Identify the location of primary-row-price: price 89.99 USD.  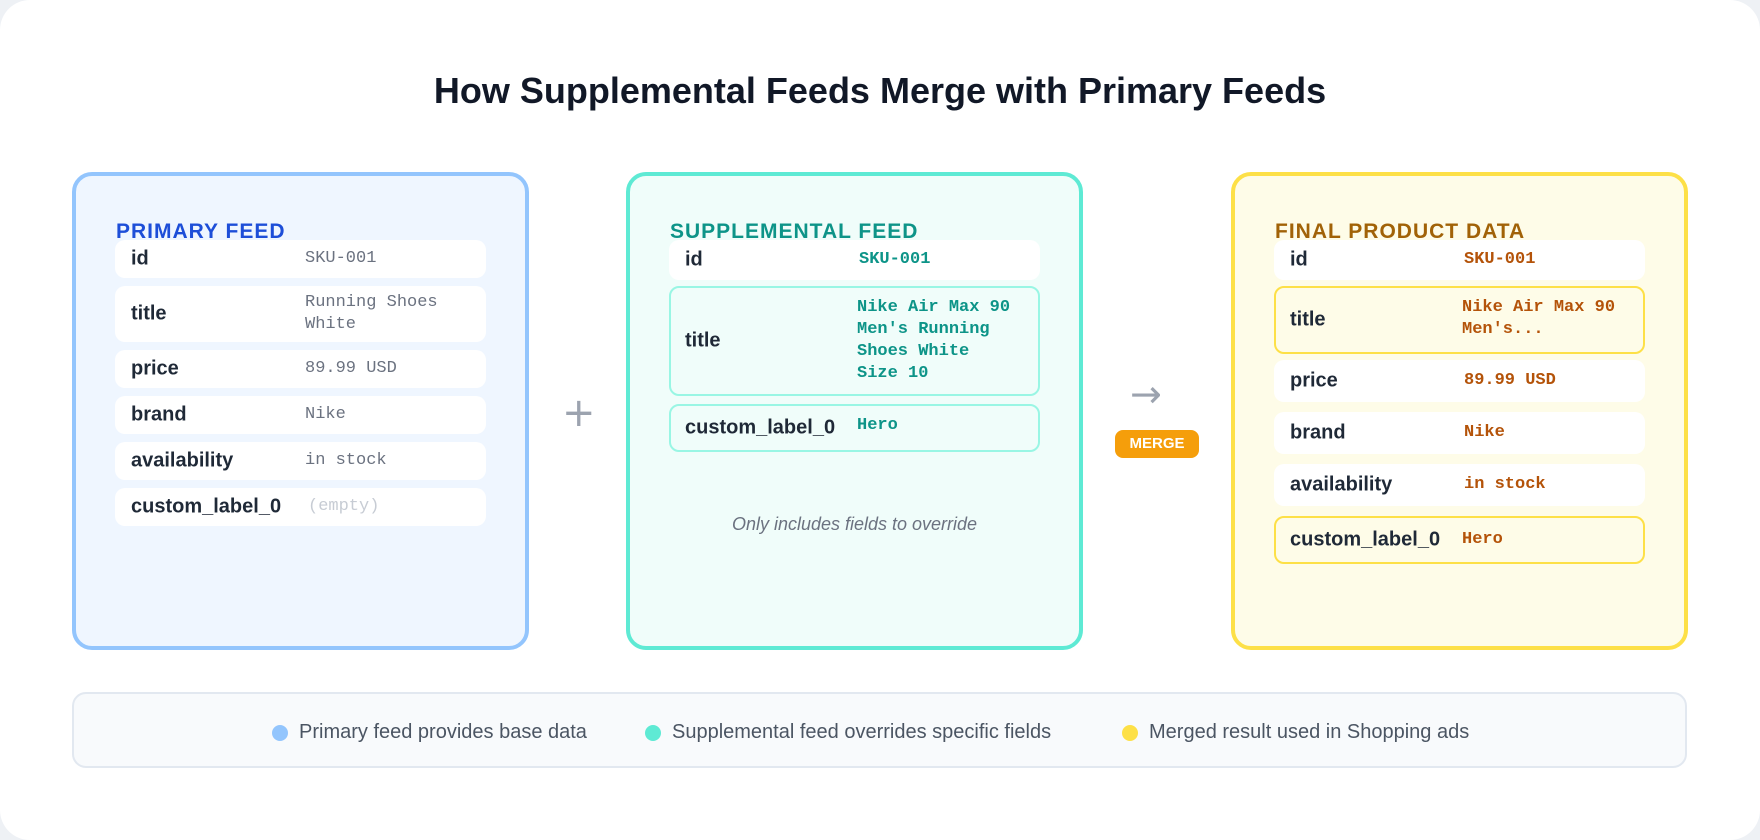
(300, 369).